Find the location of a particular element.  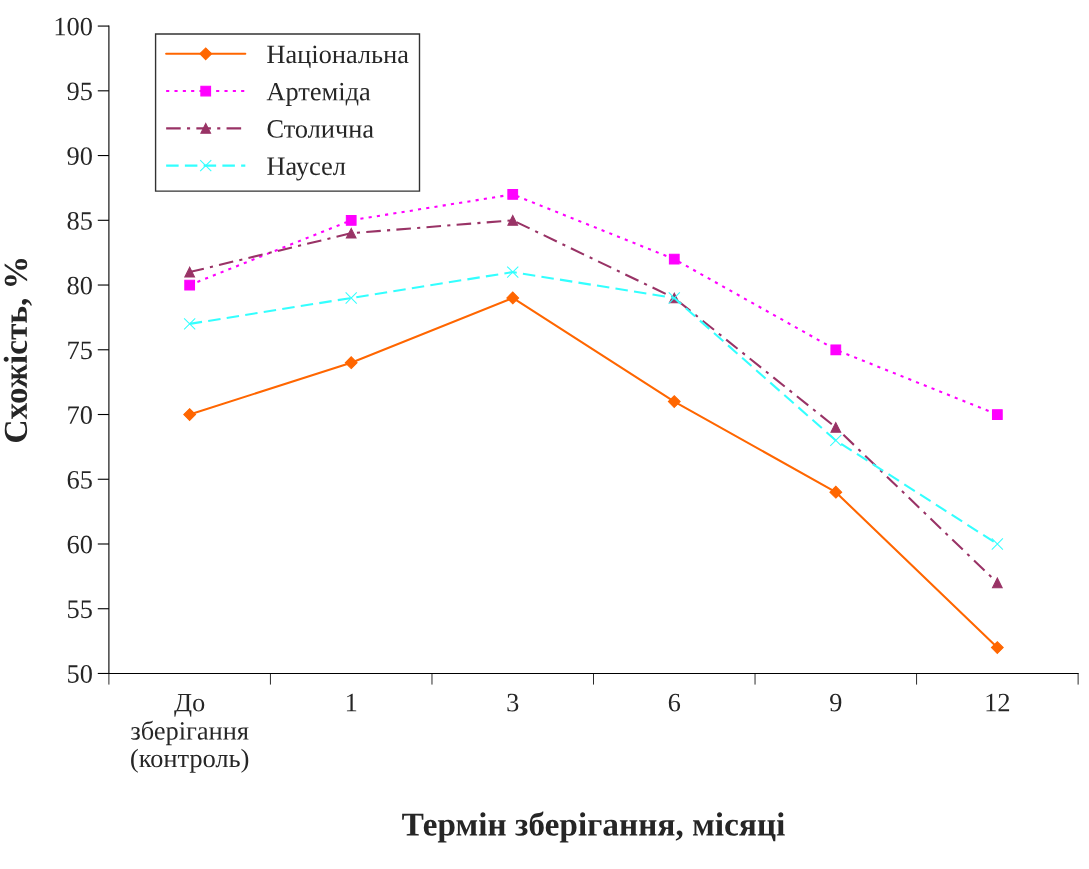

y-tick-label: 90 is located at coordinates (79, 156).